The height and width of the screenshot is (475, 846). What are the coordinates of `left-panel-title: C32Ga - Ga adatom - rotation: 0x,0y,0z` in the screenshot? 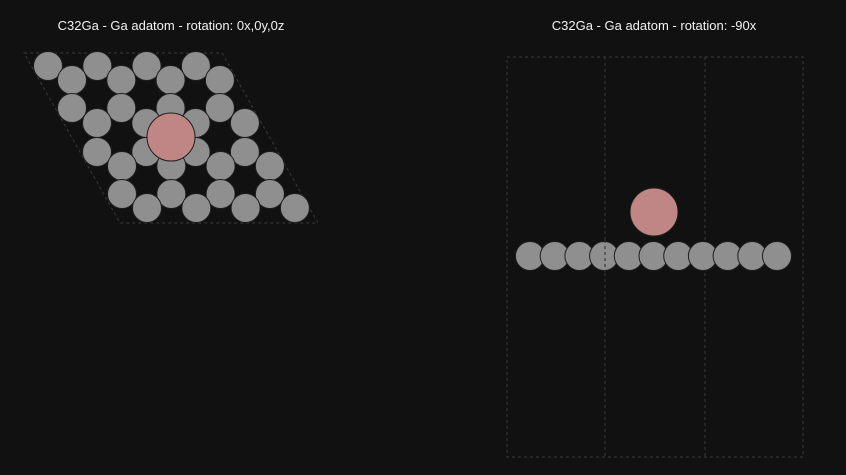 It's located at (171, 25).